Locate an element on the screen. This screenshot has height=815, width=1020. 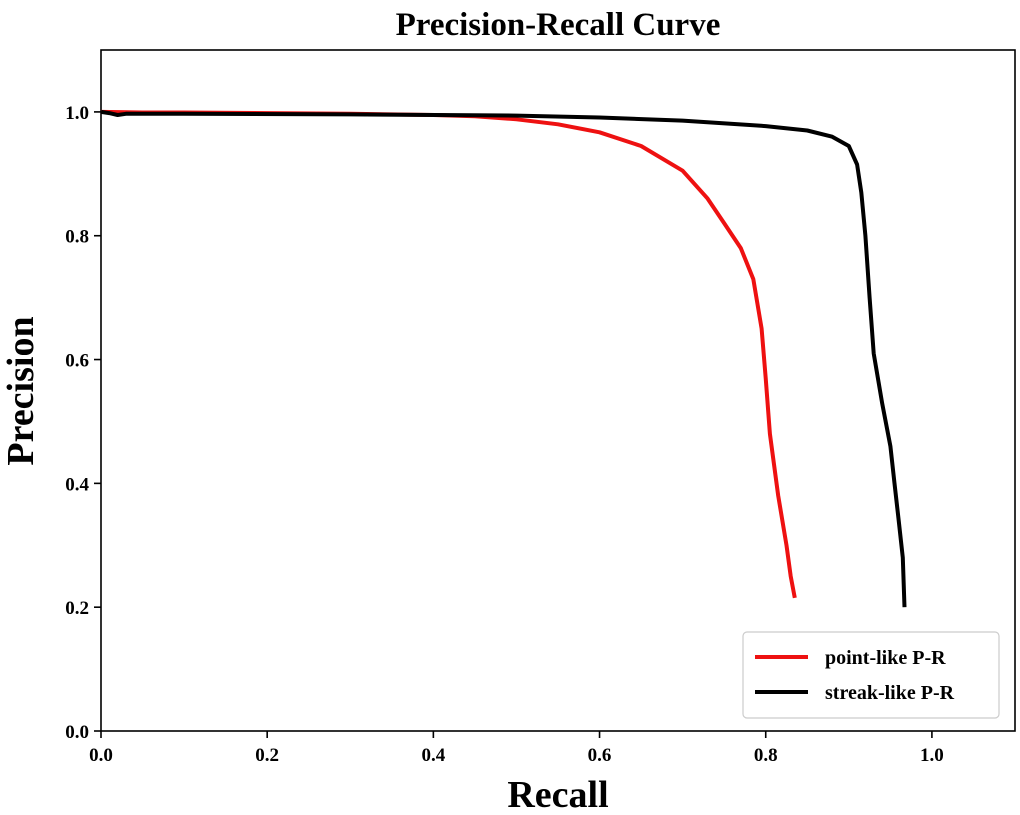
y-tick-label: 0.2 is located at coordinates (77, 608).